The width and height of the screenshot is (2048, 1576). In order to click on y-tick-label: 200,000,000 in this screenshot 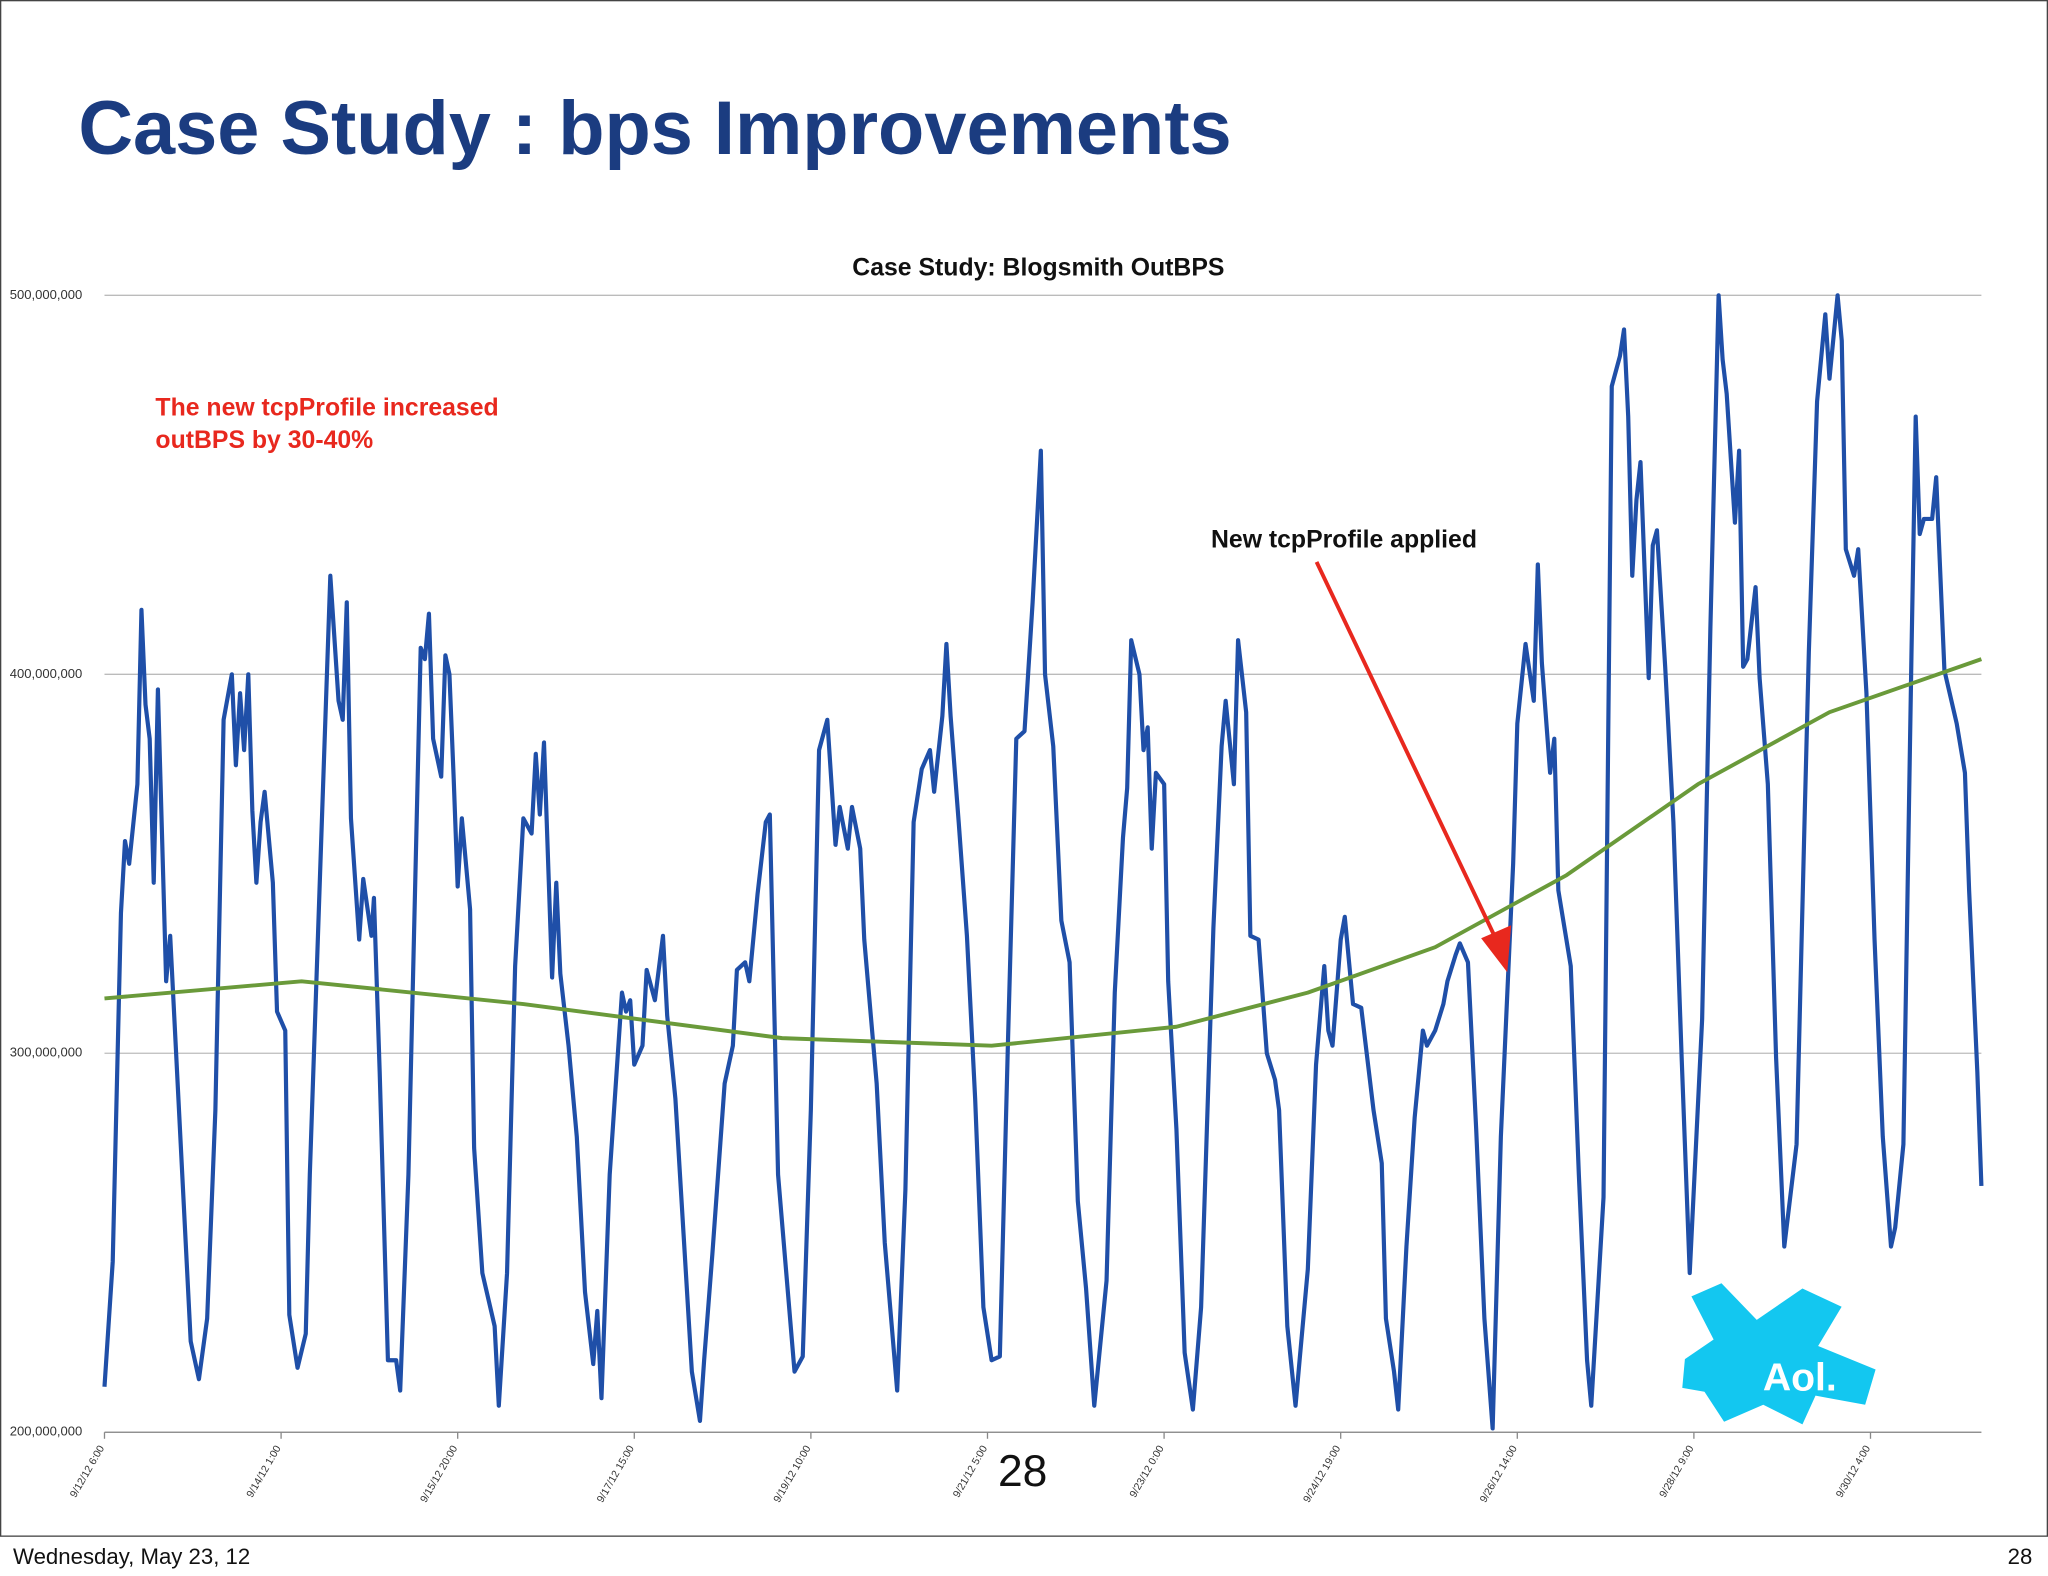, I will do `click(46, 1431)`.